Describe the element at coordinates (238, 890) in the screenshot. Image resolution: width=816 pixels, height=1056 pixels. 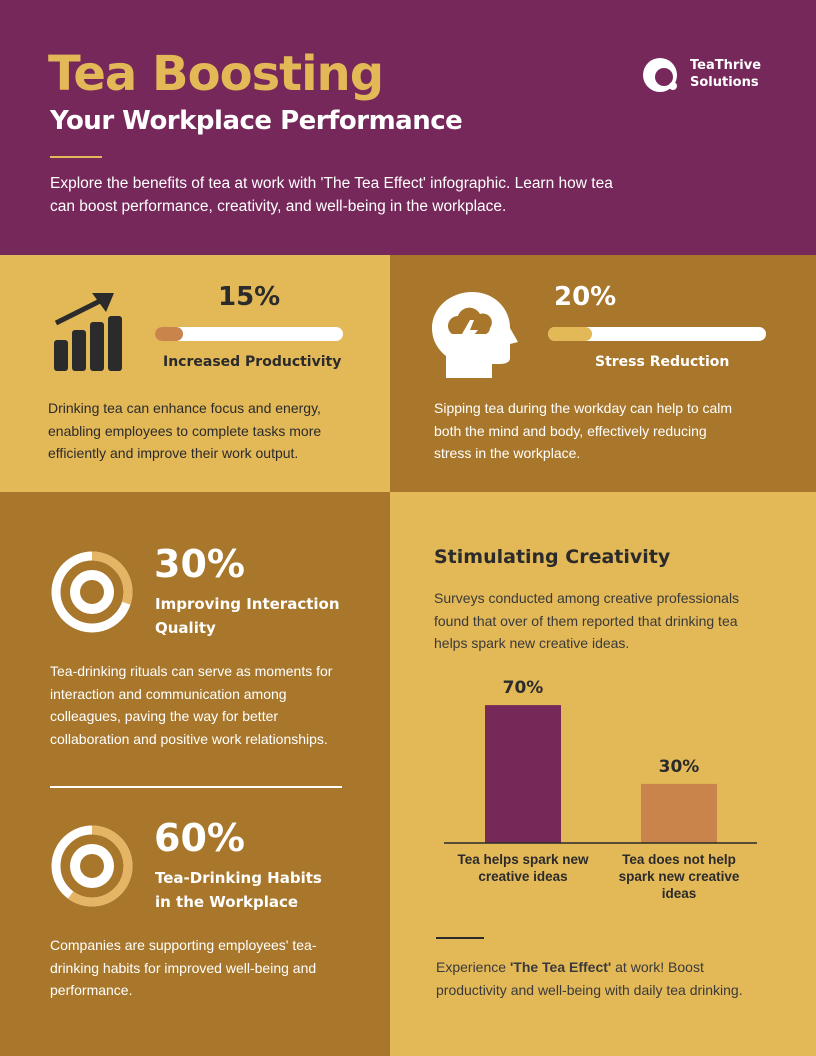
I see `stat-label: Tea-Drinking Habits in the Workplace` at that location.